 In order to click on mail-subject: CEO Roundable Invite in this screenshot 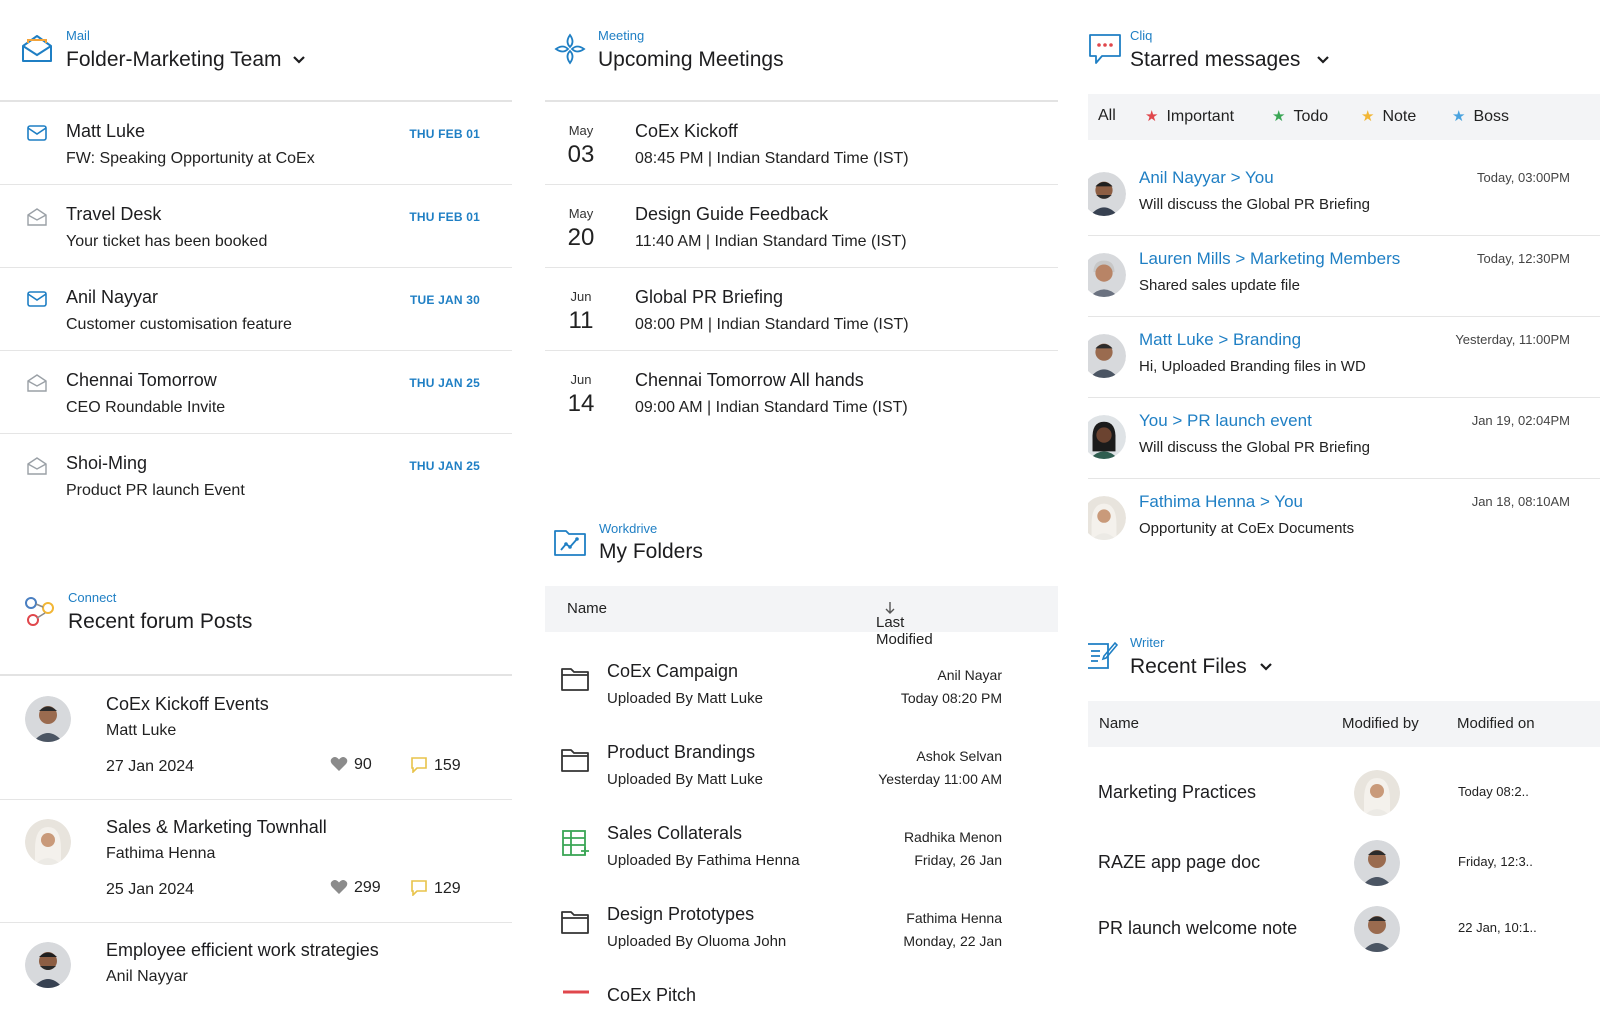, I will do `click(146, 407)`.